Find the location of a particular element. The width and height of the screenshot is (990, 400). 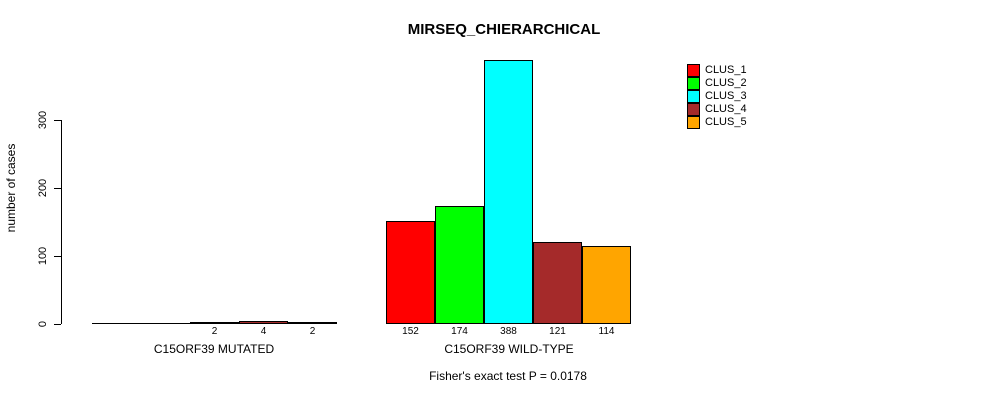

y-axis-line is located at coordinates (61, 222).